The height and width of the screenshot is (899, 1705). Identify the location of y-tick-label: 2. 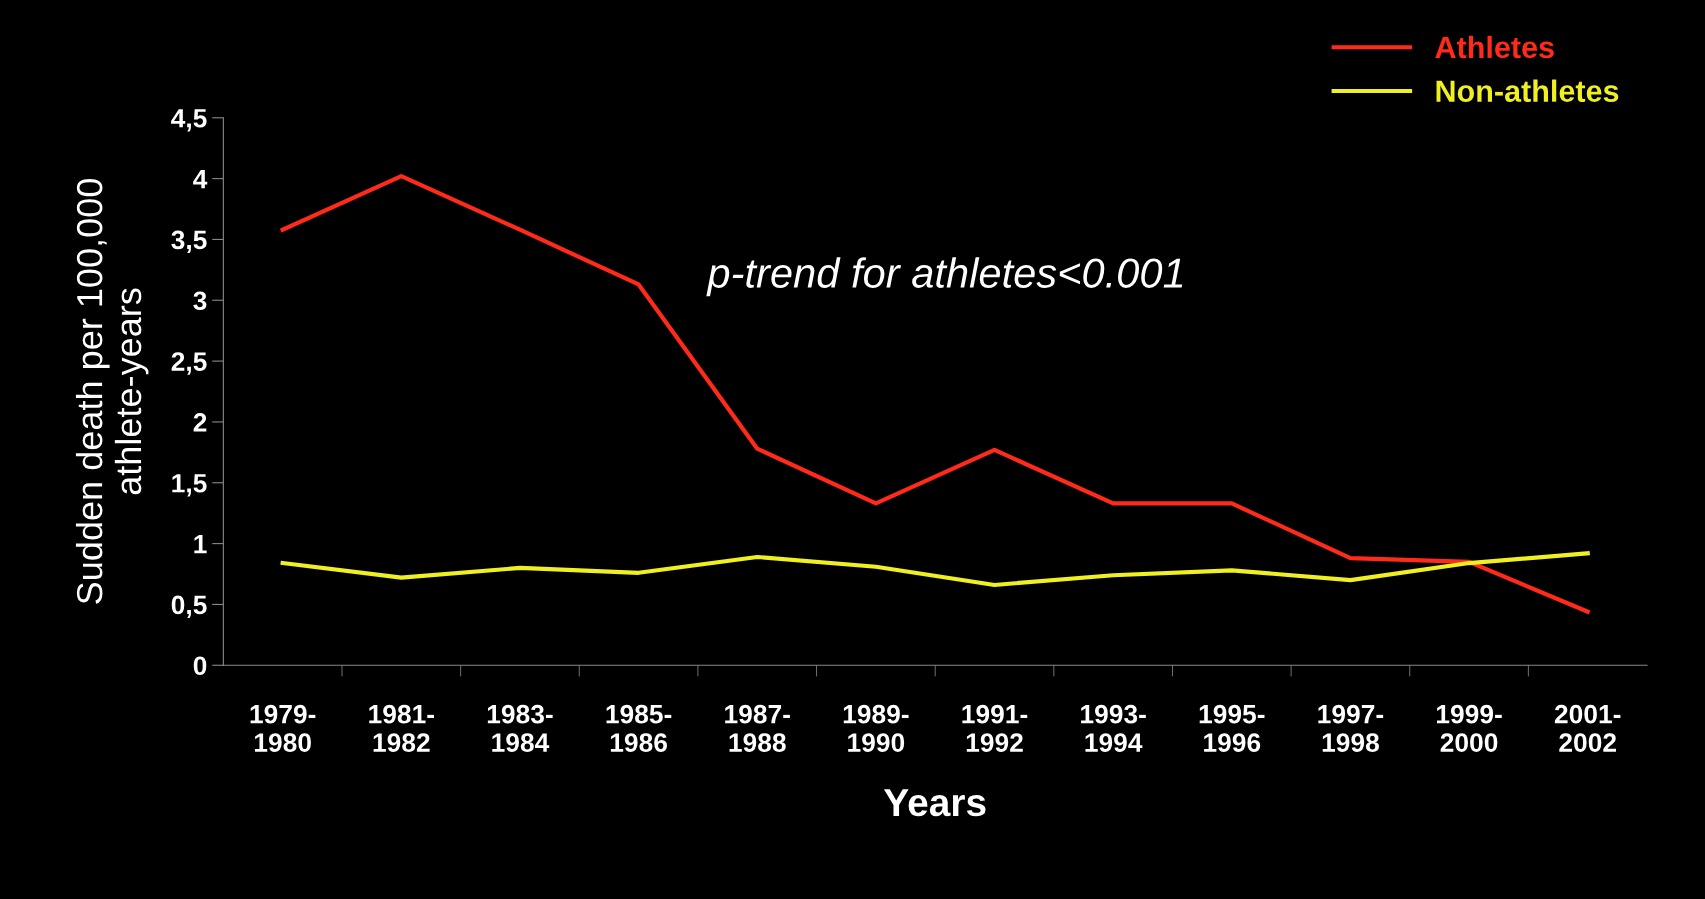
(200, 422).